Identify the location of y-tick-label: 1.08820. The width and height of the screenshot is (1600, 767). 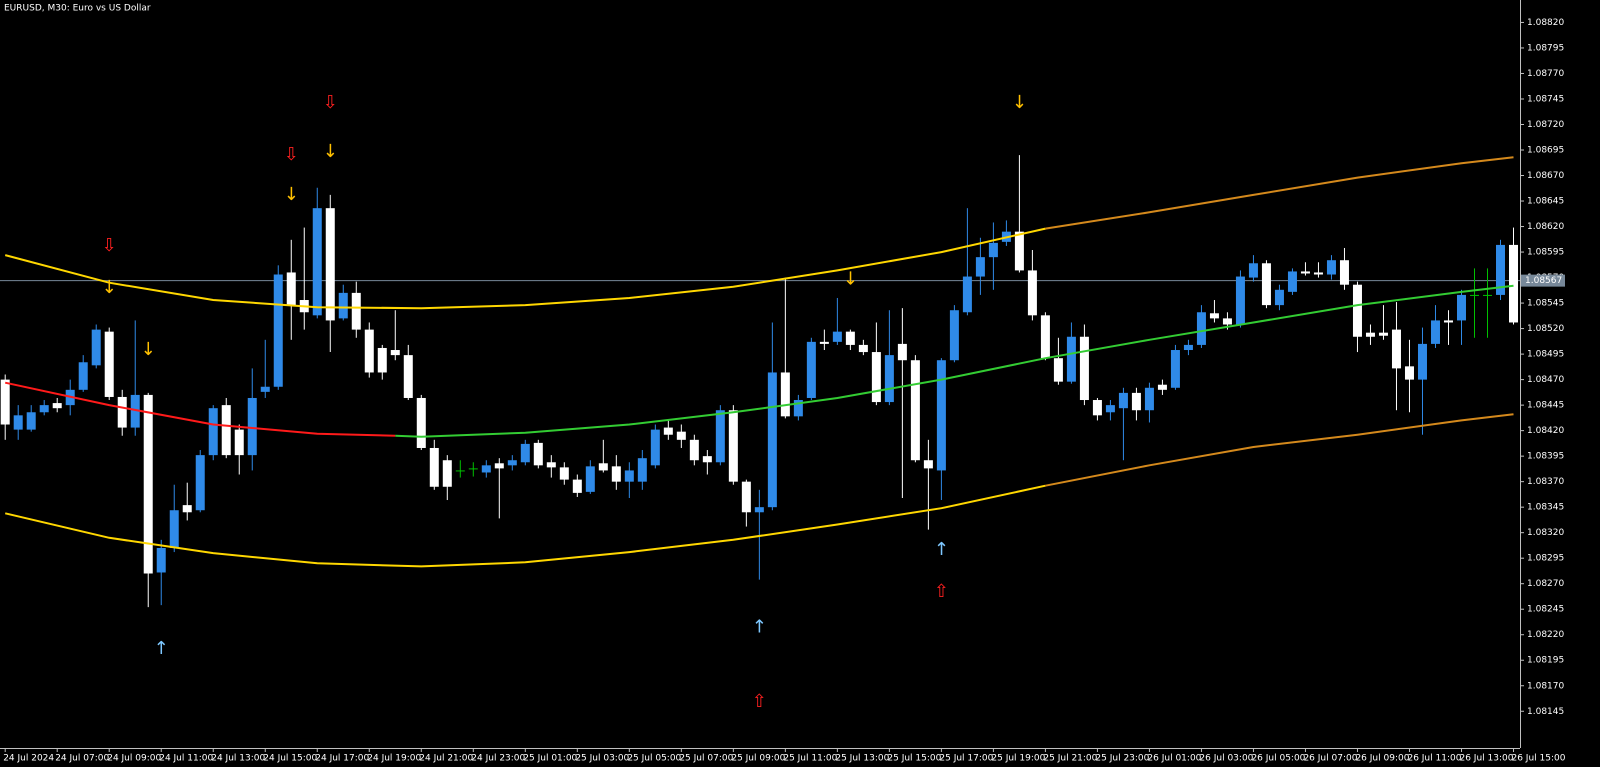
(1545, 23).